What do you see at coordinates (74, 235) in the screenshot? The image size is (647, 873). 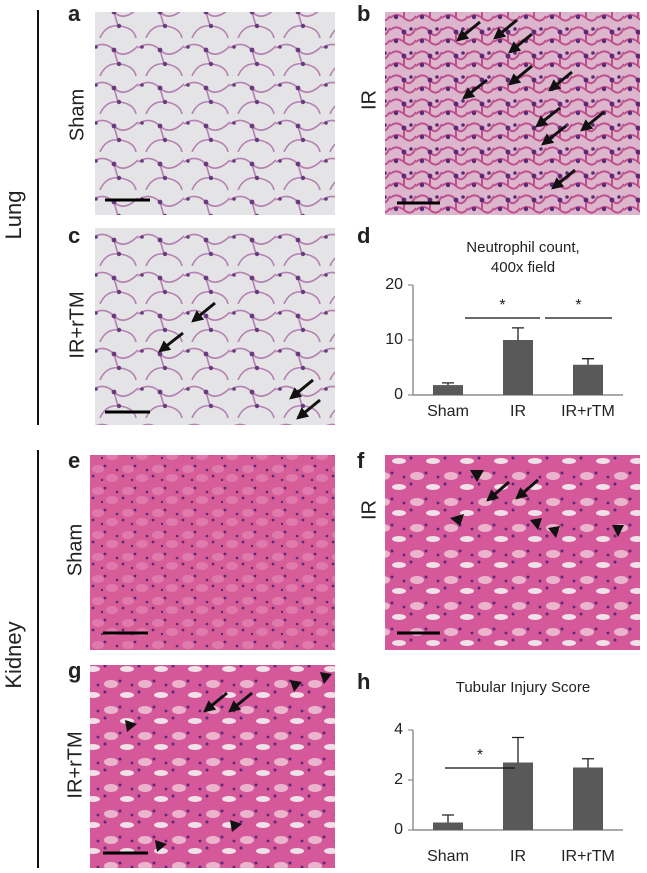 I see `panel-letter: c` at bounding box center [74, 235].